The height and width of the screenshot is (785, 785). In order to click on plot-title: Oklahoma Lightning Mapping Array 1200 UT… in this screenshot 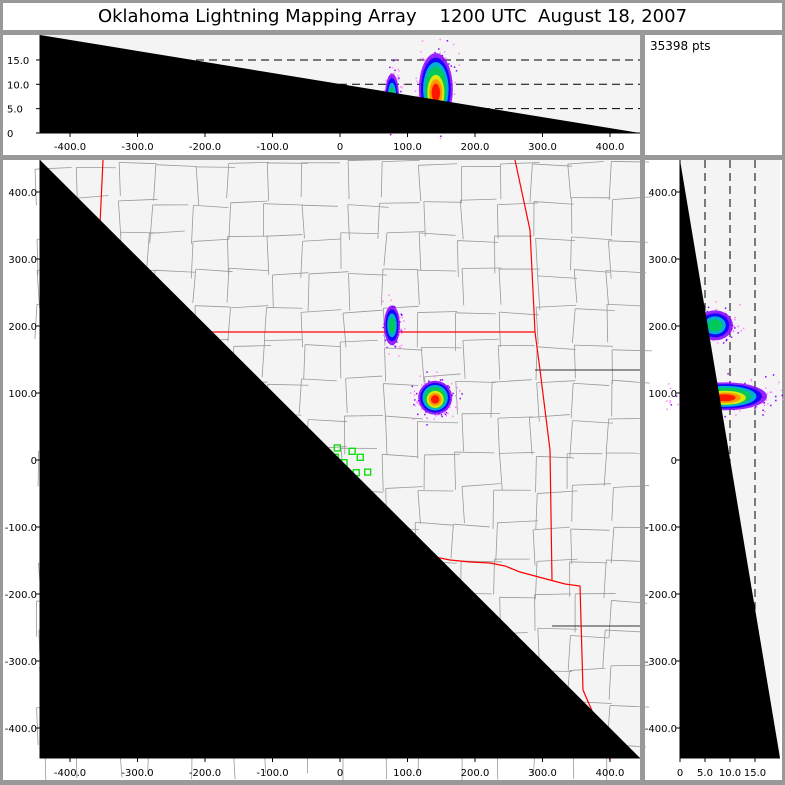, I will do `click(392, 16)`.